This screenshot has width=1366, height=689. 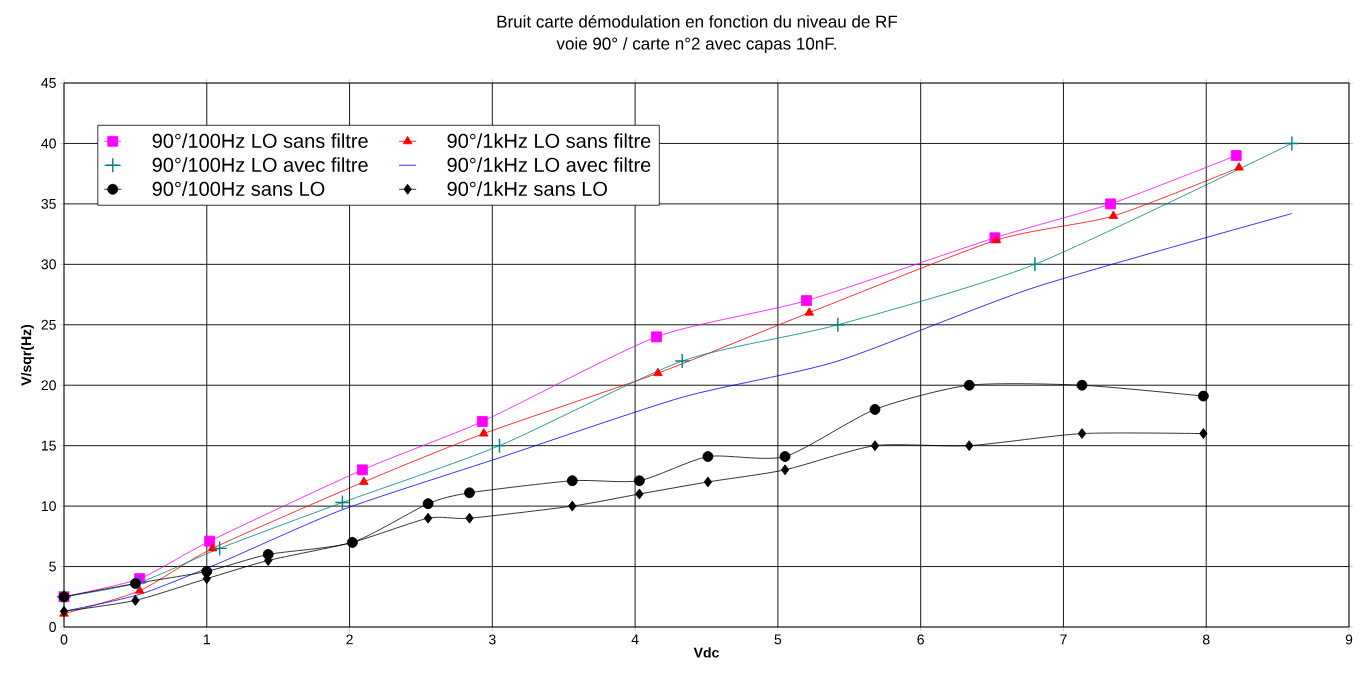 What do you see at coordinates (1063, 639) in the screenshot?
I see `x-tick-label: 7` at bounding box center [1063, 639].